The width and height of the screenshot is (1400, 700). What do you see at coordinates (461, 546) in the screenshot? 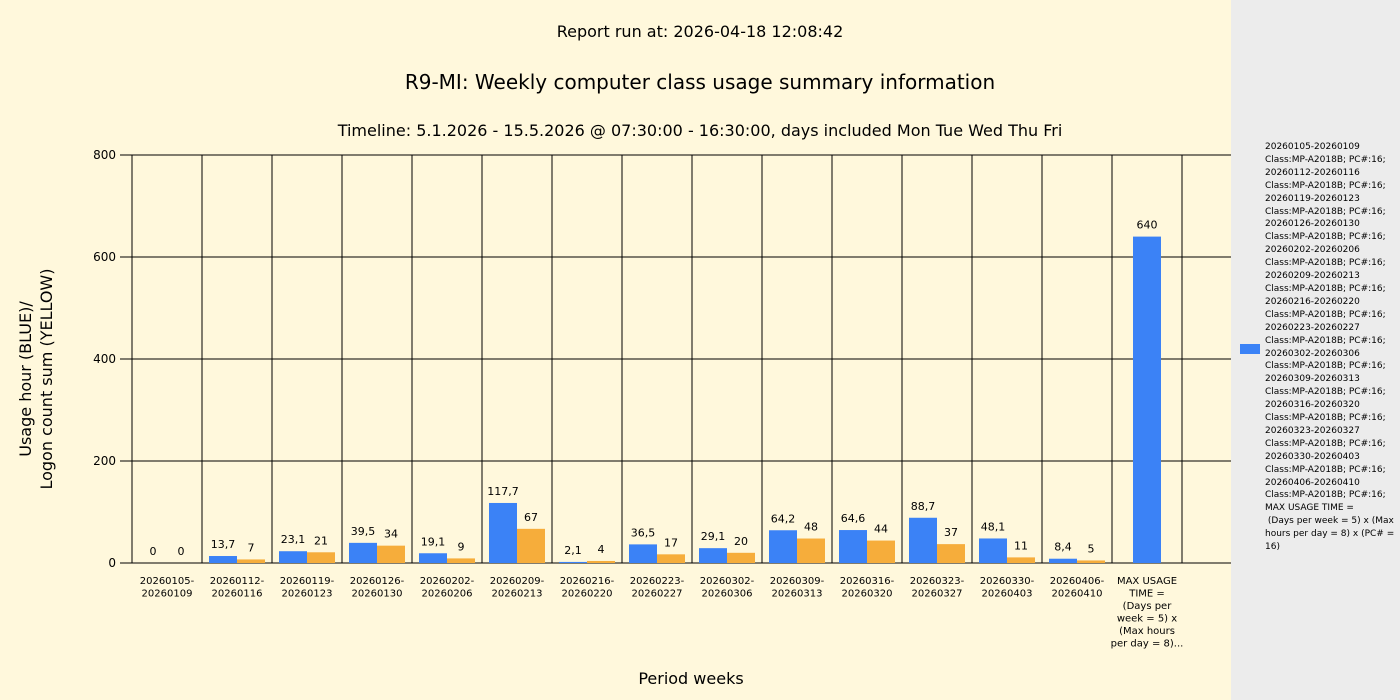
I see `data-label: 9` at bounding box center [461, 546].